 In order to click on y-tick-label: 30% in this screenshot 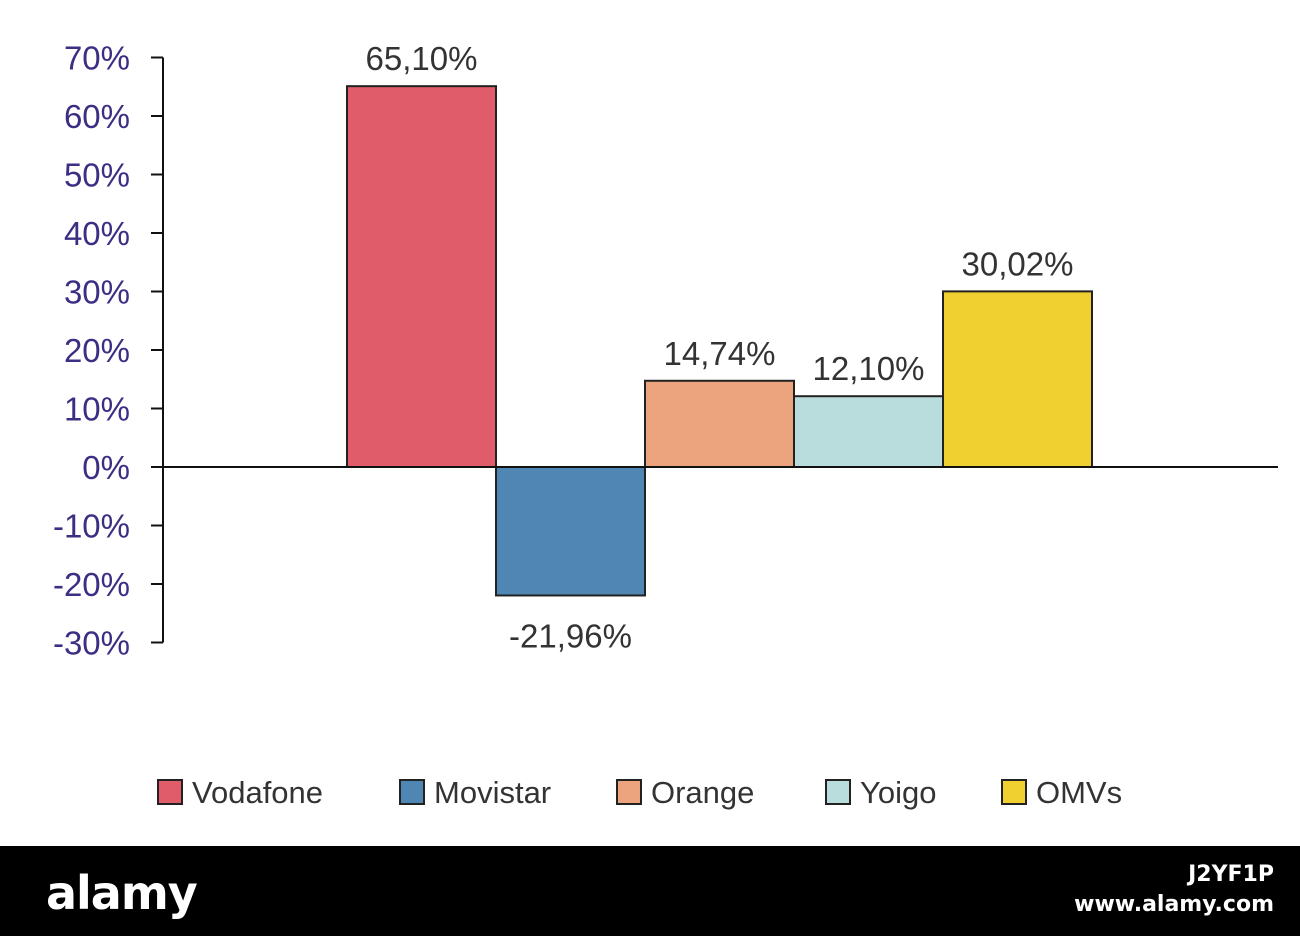, I will do `click(97, 292)`.